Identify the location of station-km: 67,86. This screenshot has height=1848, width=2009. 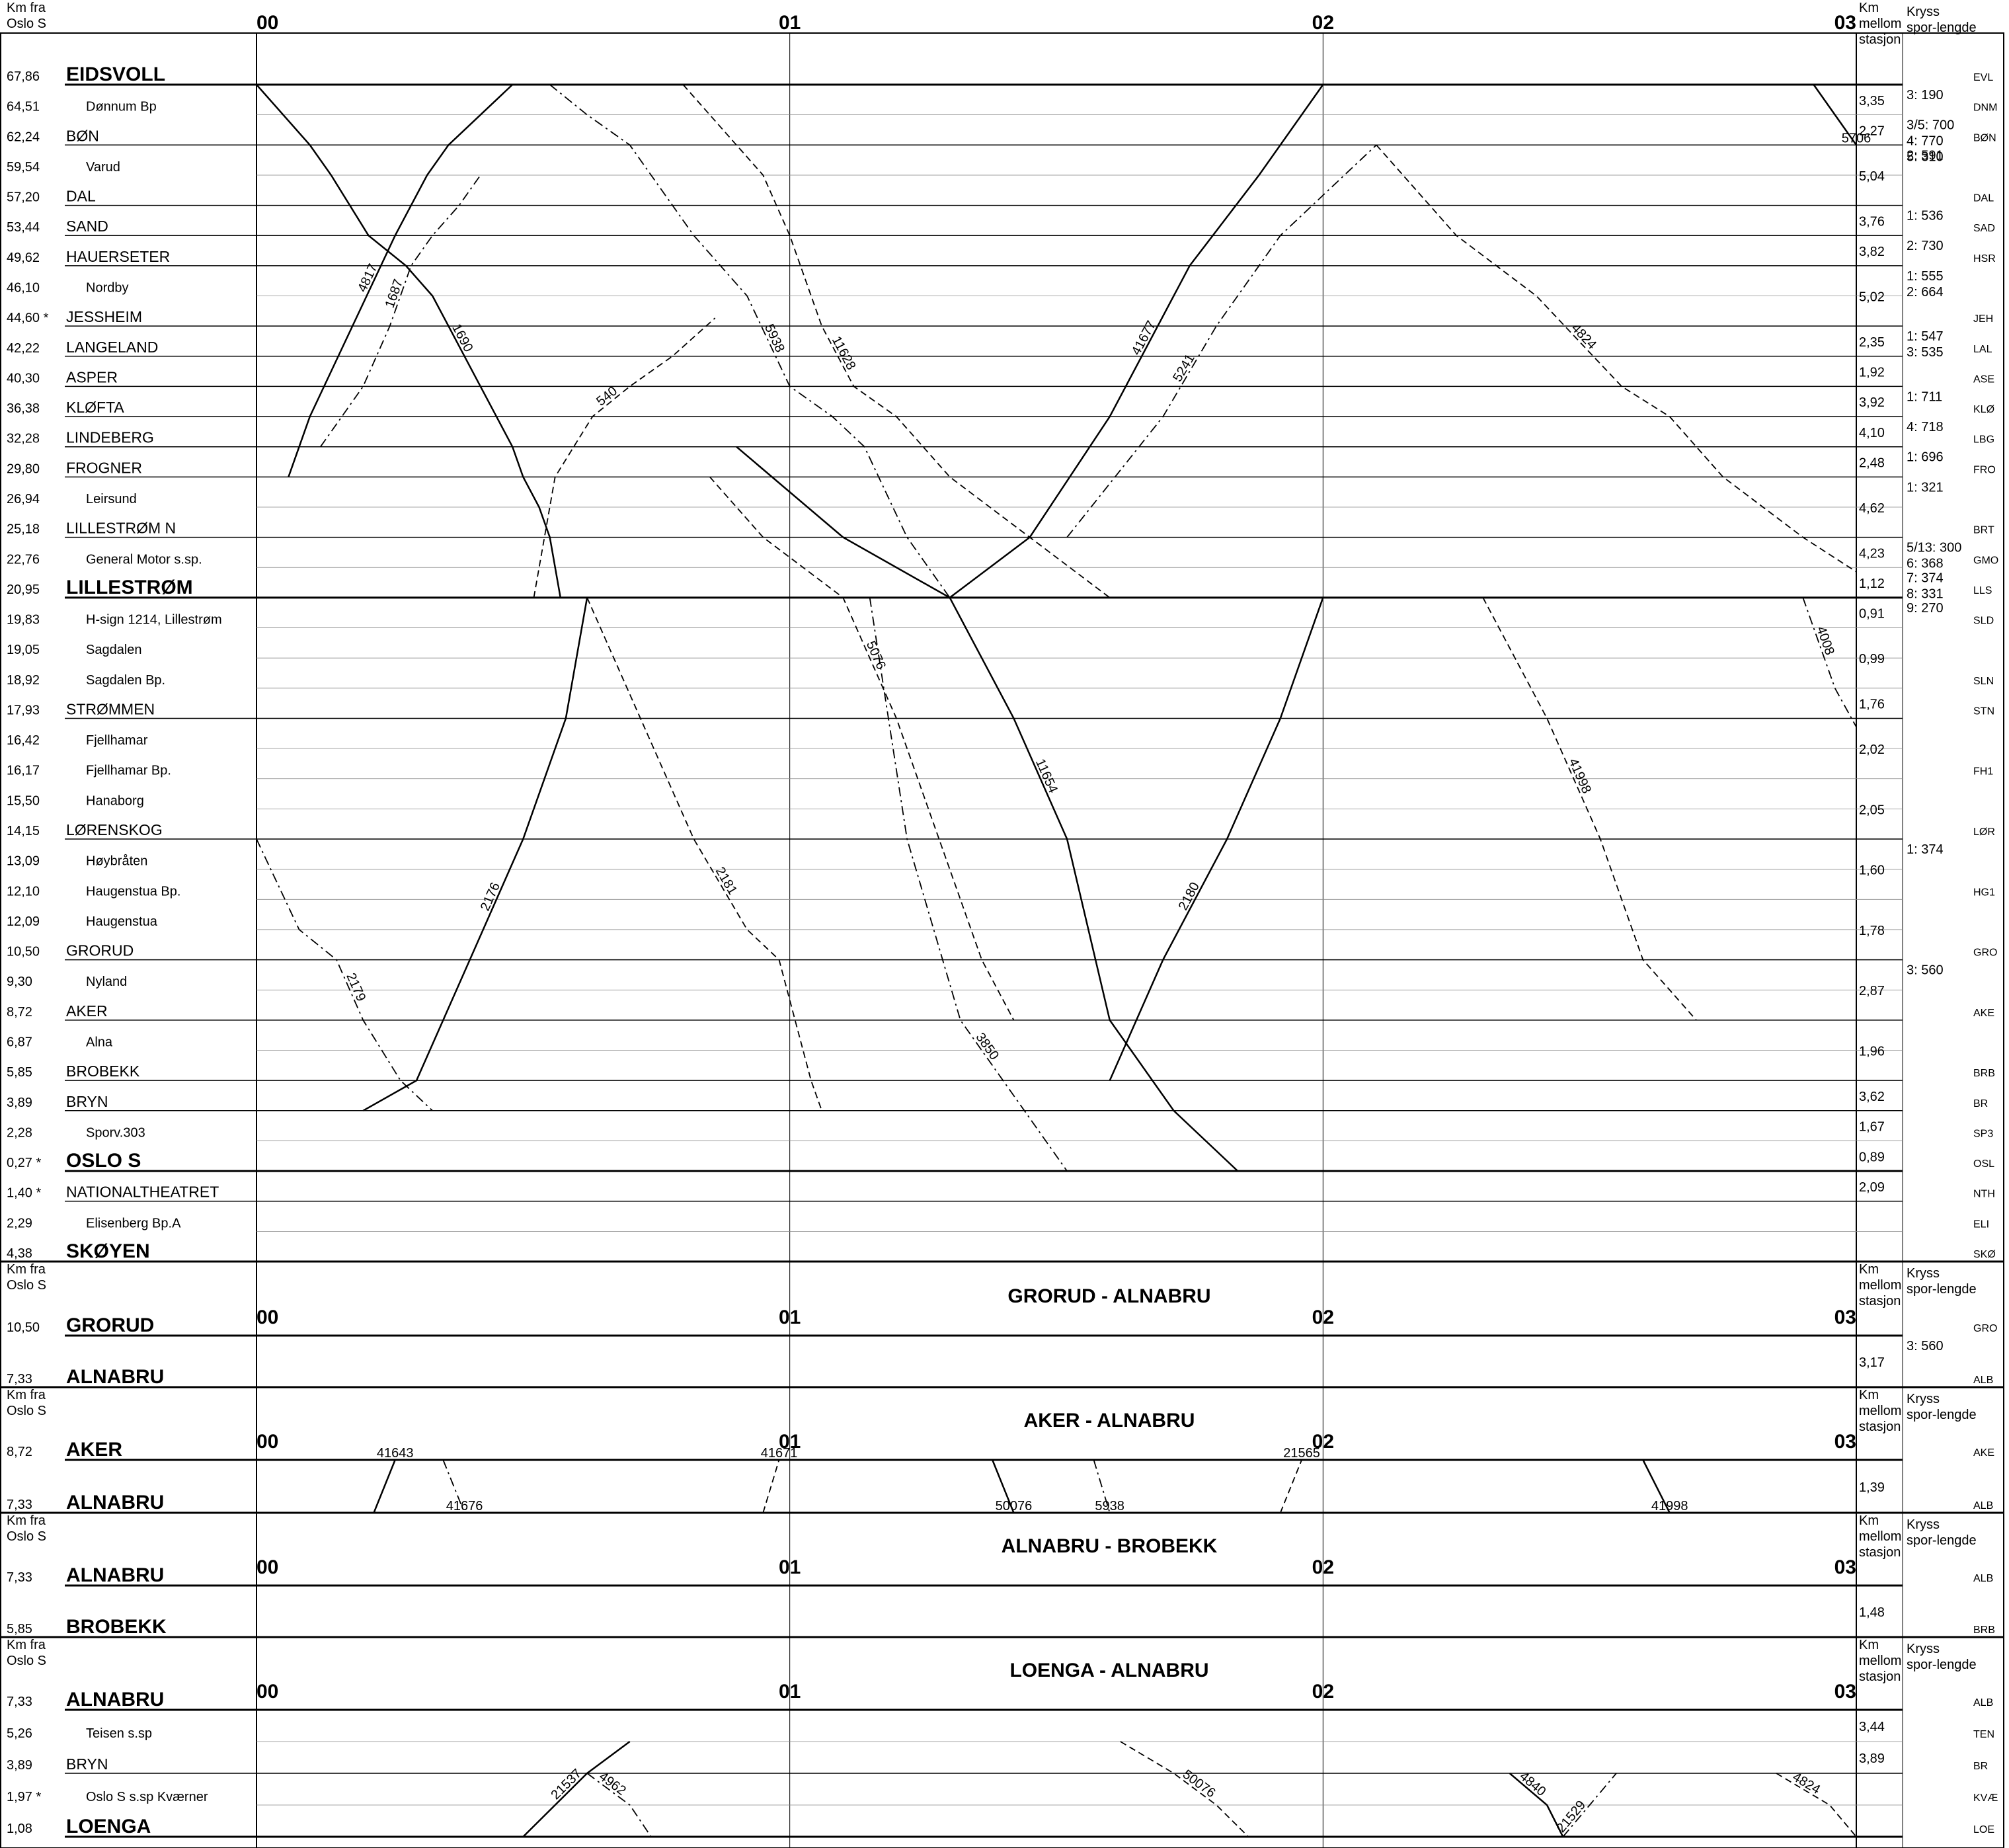
(23, 76).